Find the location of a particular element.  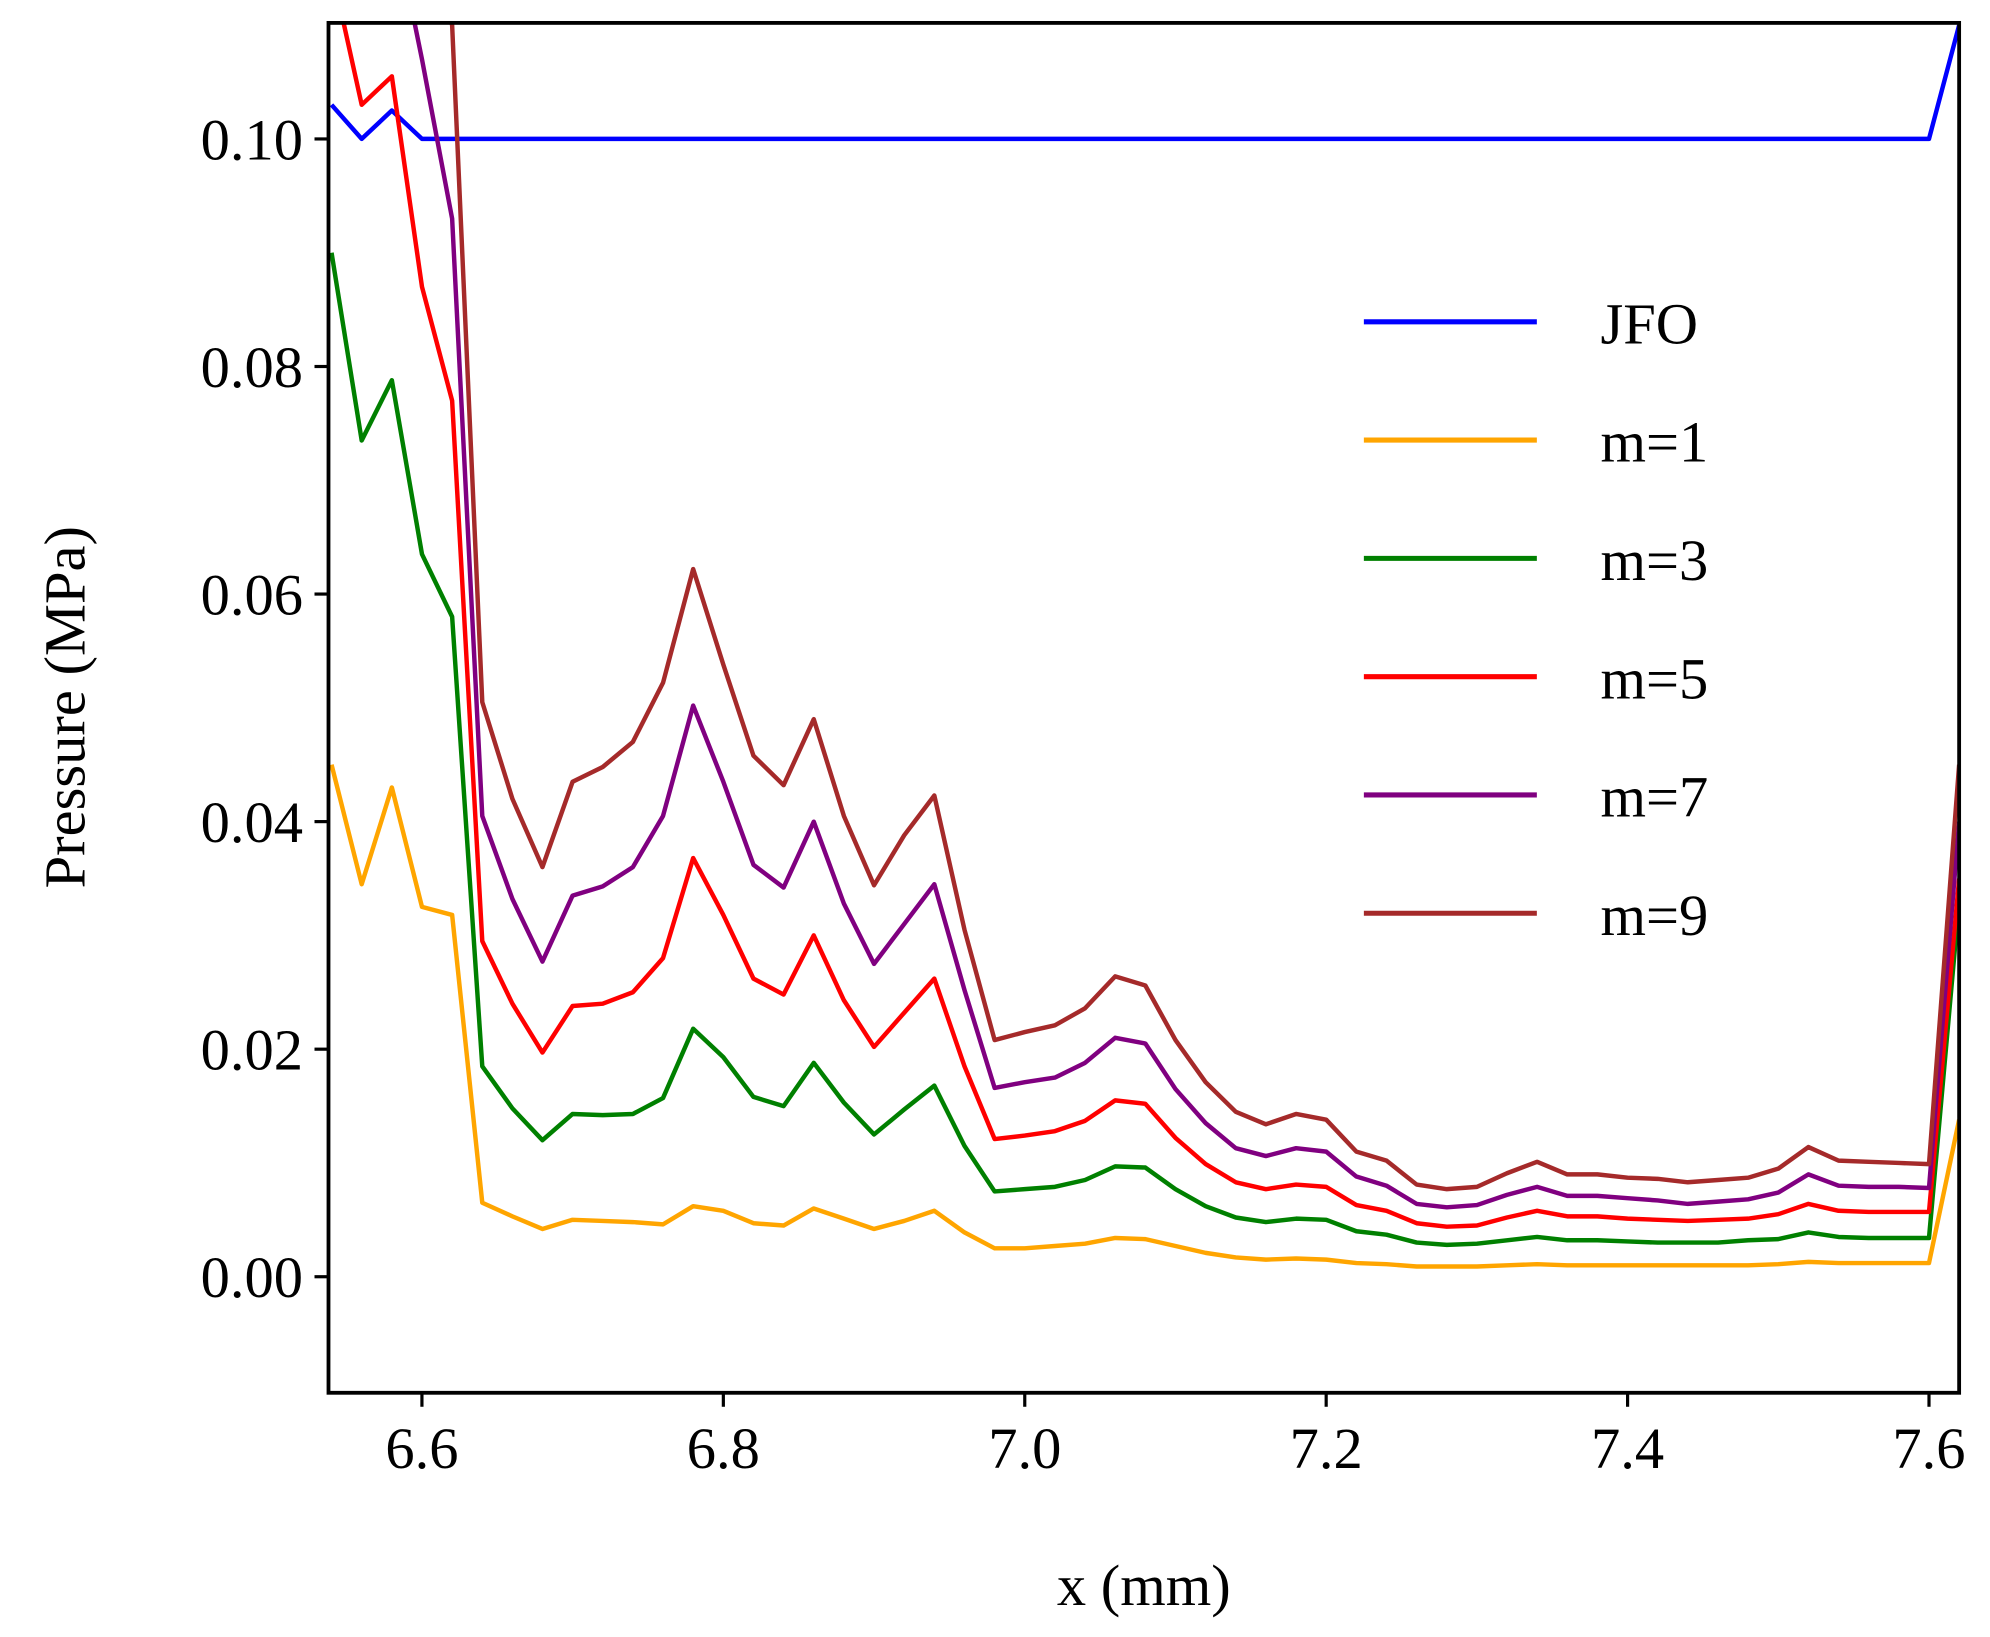

x-tick-label: 6.8 is located at coordinates (723, 1448).